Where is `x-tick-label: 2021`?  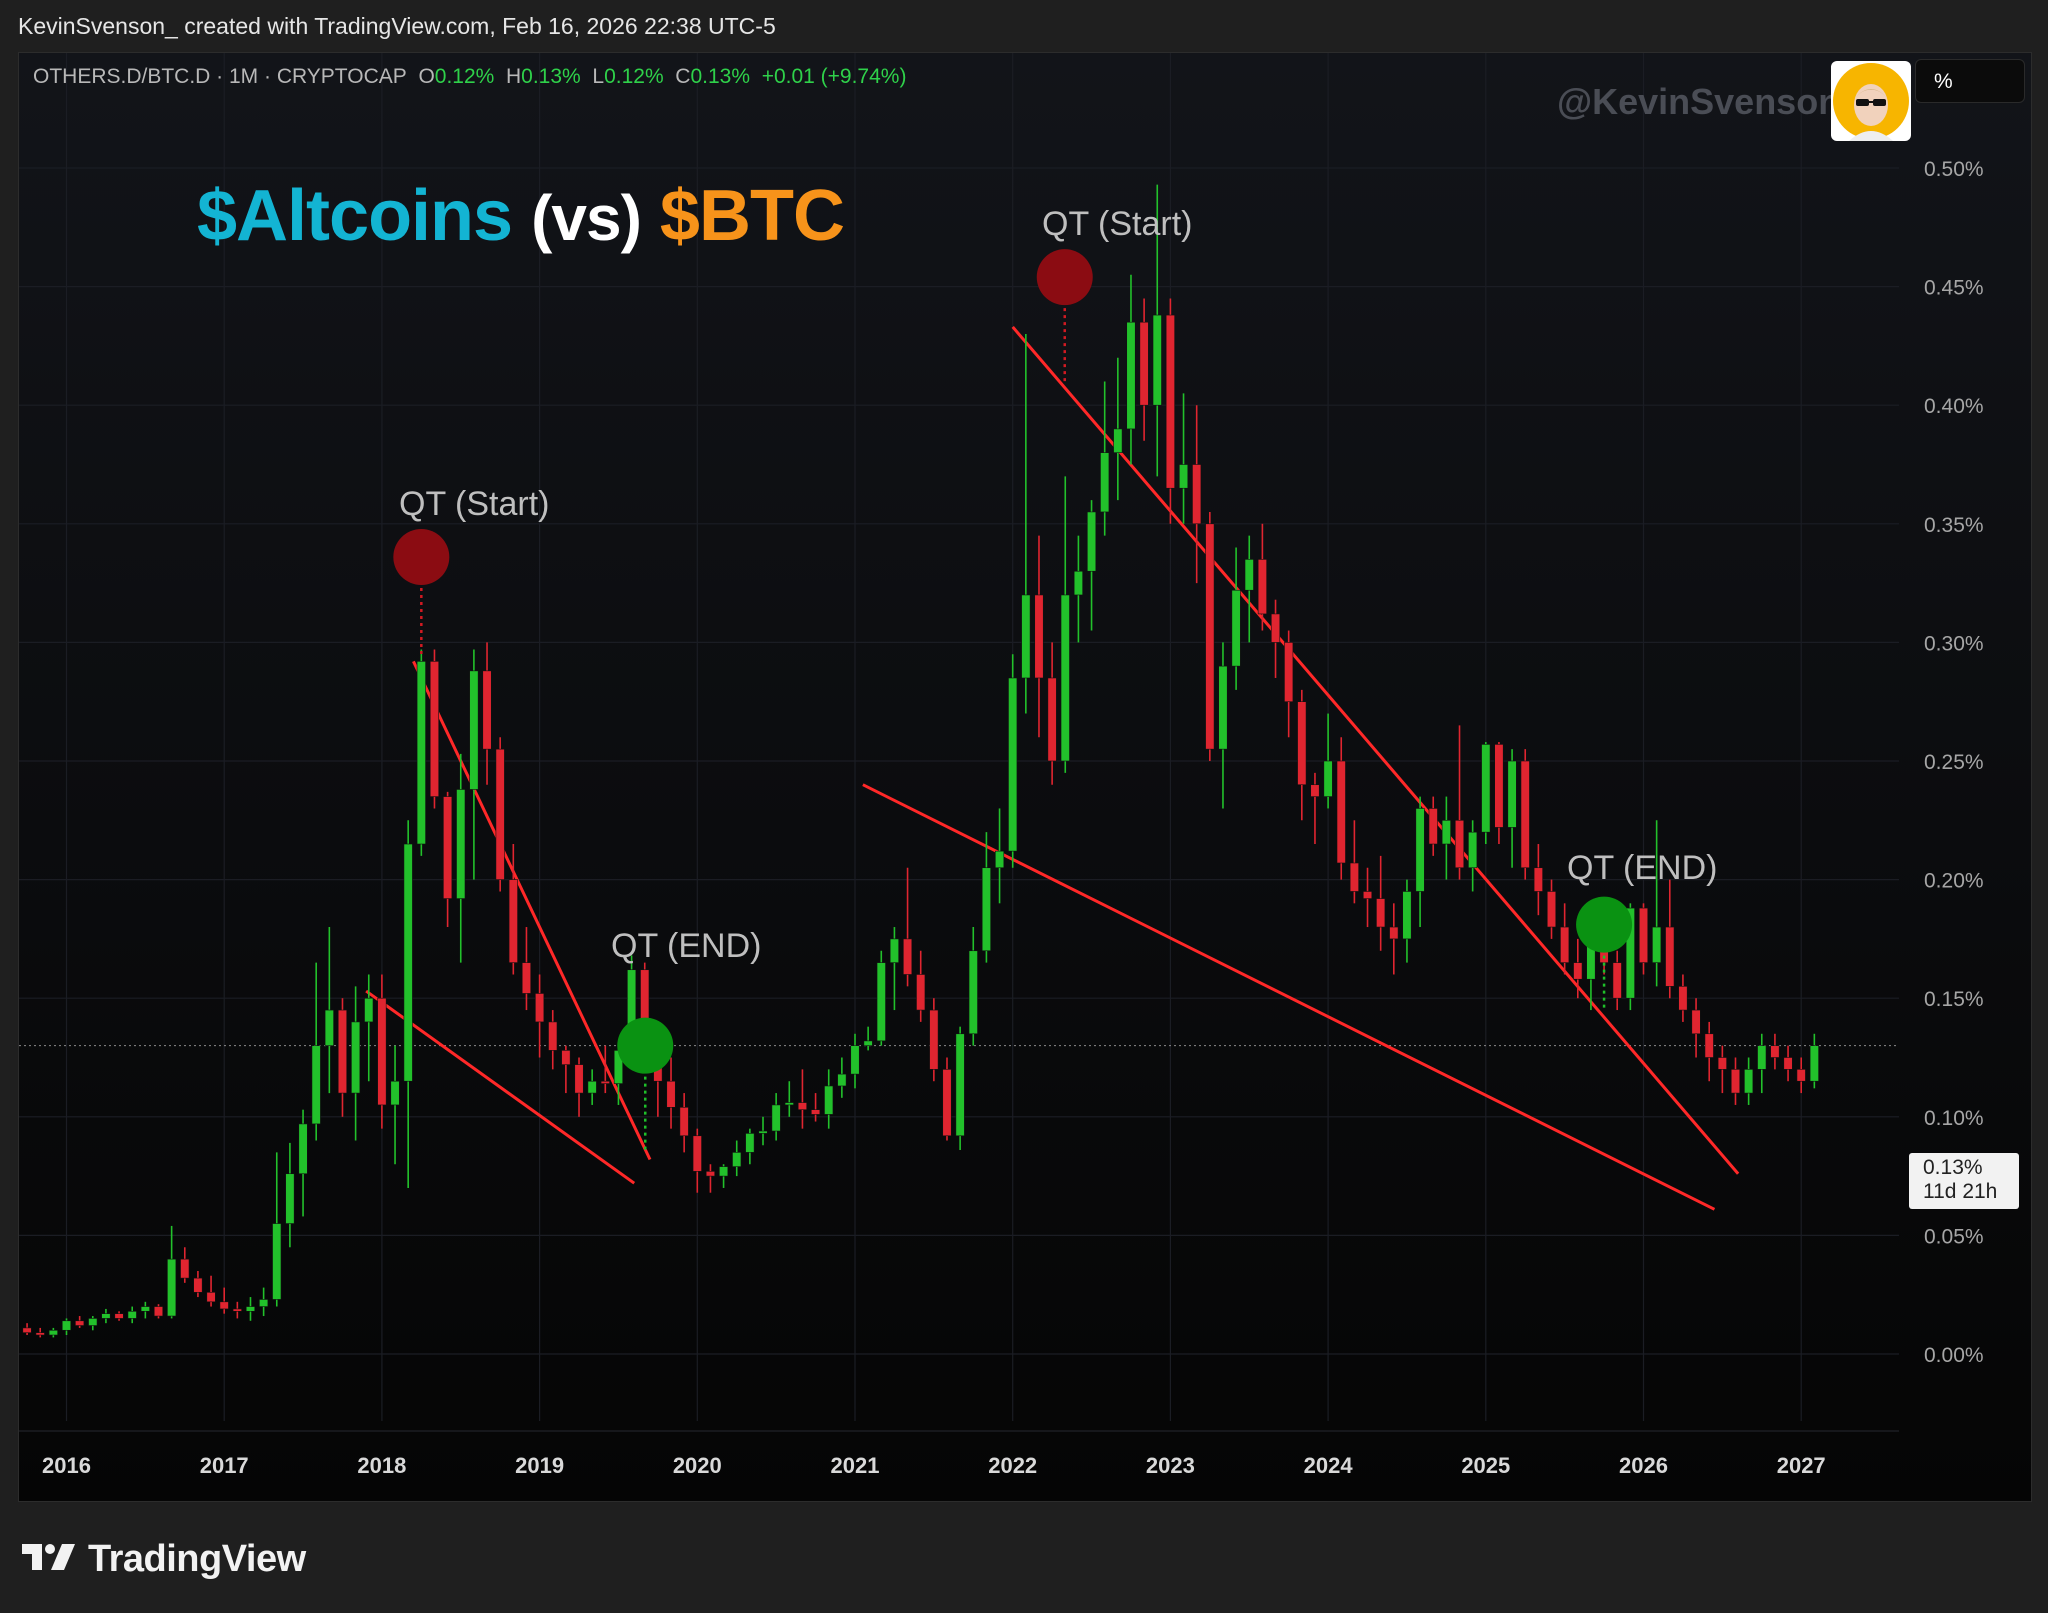 x-tick-label: 2021 is located at coordinates (855, 1465).